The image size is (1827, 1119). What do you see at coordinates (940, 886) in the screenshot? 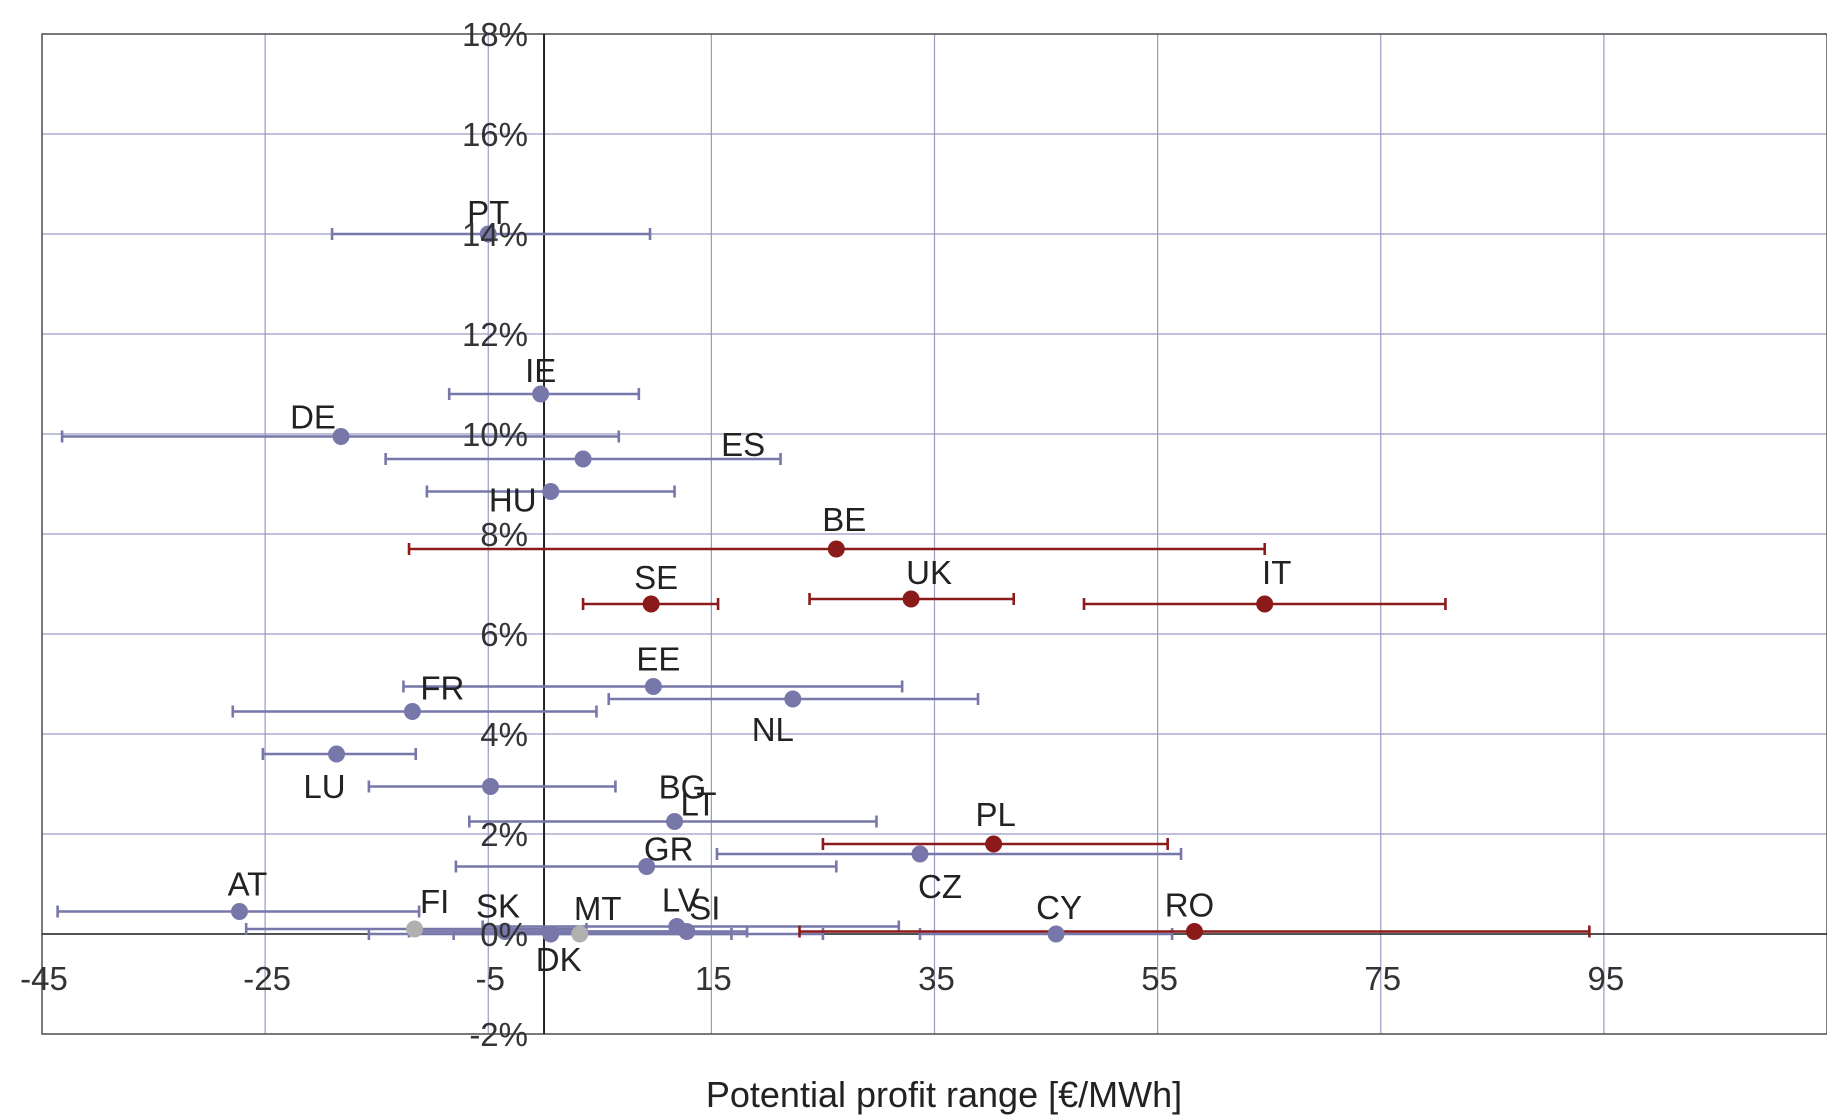
I see `point-label-cz: CZ` at bounding box center [940, 886].